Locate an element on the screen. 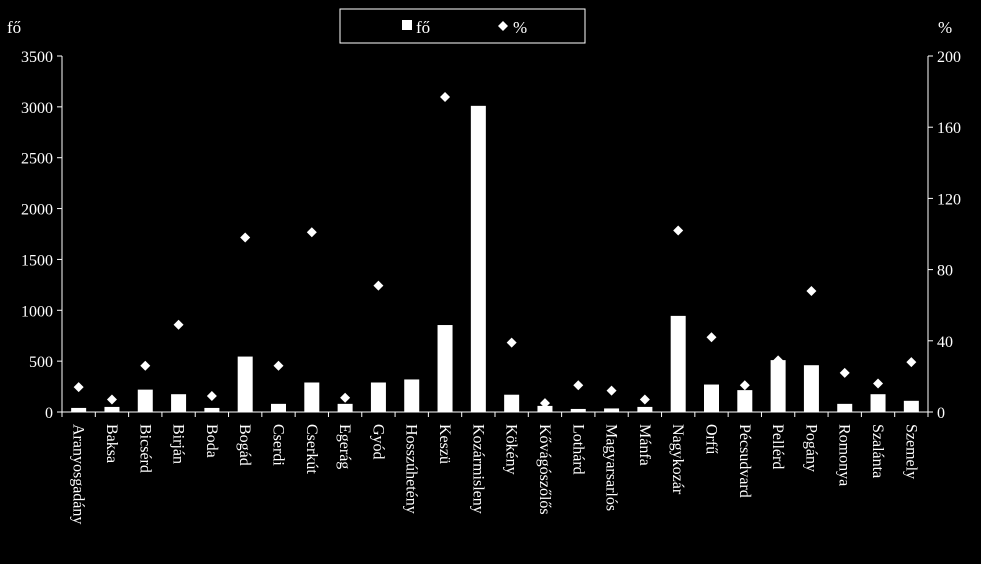 This screenshot has width=981, height=564. left-tick-label: 2500 is located at coordinates (37, 159).